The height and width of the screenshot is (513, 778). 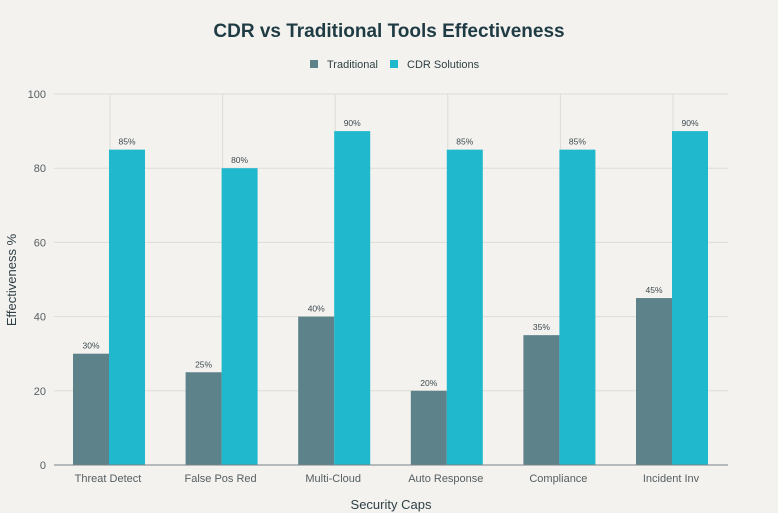 I want to click on bar-value-label: 40%, so click(x=316, y=309).